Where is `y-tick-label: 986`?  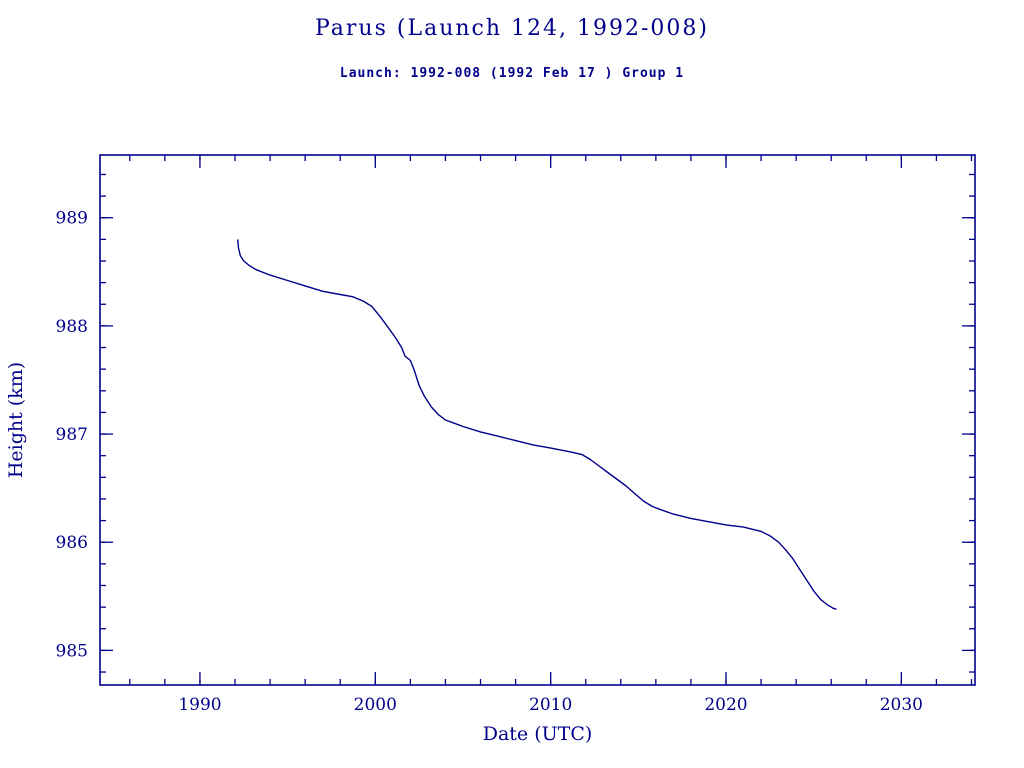 y-tick-label: 986 is located at coordinates (72, 543).